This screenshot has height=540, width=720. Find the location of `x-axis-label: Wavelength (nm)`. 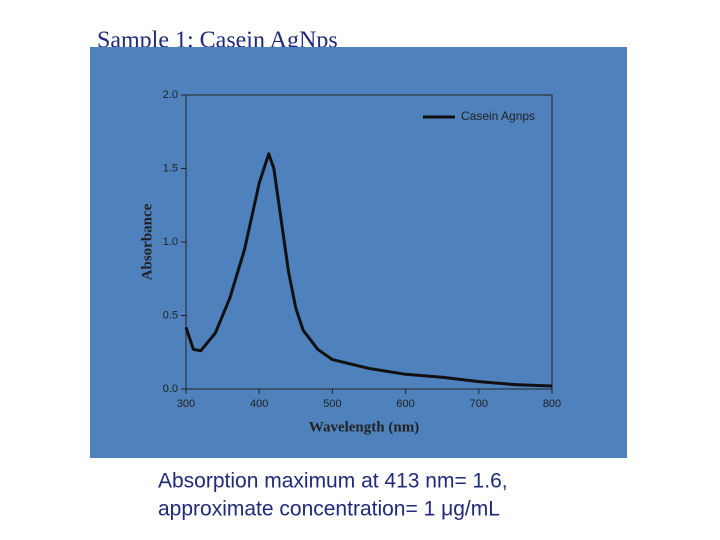

x-axis-label: Wavelength (nm) is located at coordinates (364, 427).